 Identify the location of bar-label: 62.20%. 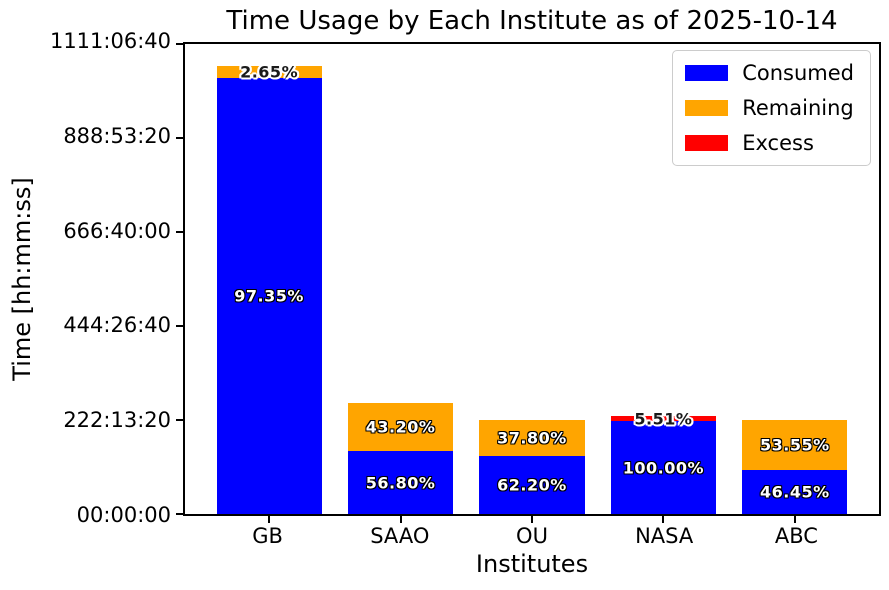
(532, 485).